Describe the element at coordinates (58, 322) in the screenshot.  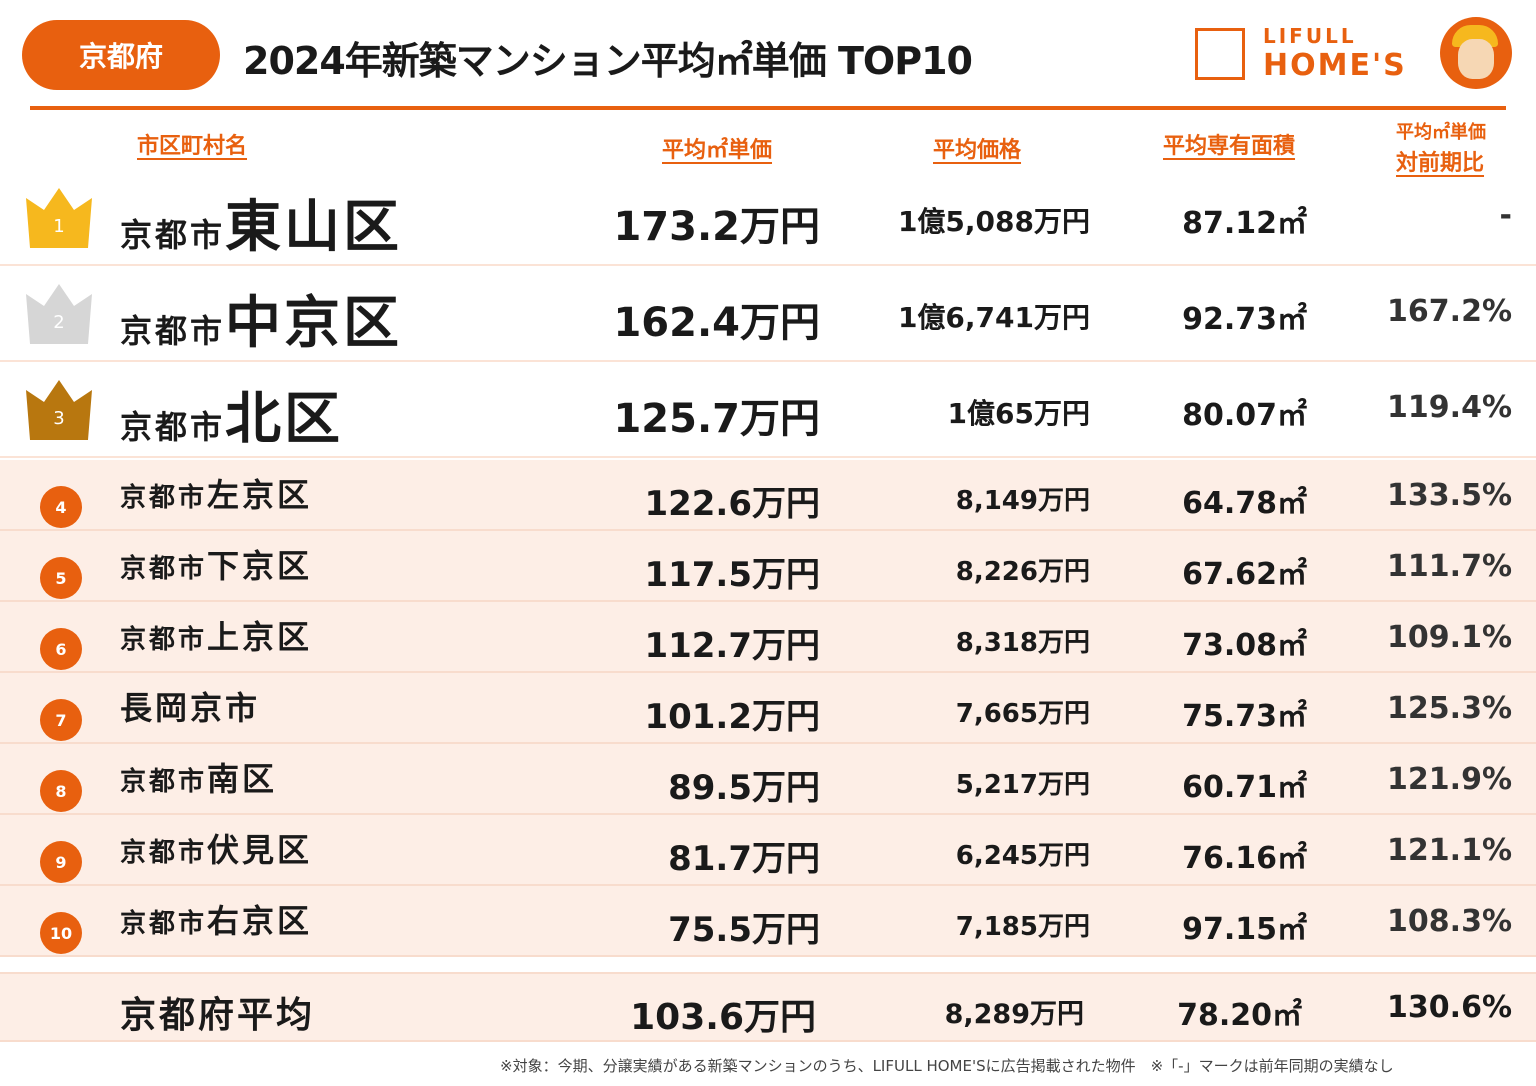
I see `svg-text: 2` at that location.